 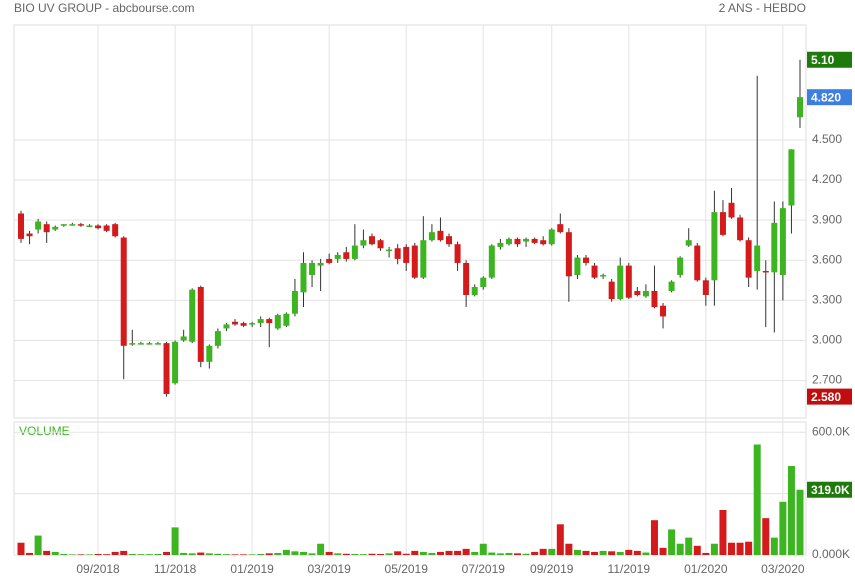 What do you see at coordinates (629, 569) in the screenshot?
I see `x-tick-label: 11/2019` at bounding box center [629, 569].